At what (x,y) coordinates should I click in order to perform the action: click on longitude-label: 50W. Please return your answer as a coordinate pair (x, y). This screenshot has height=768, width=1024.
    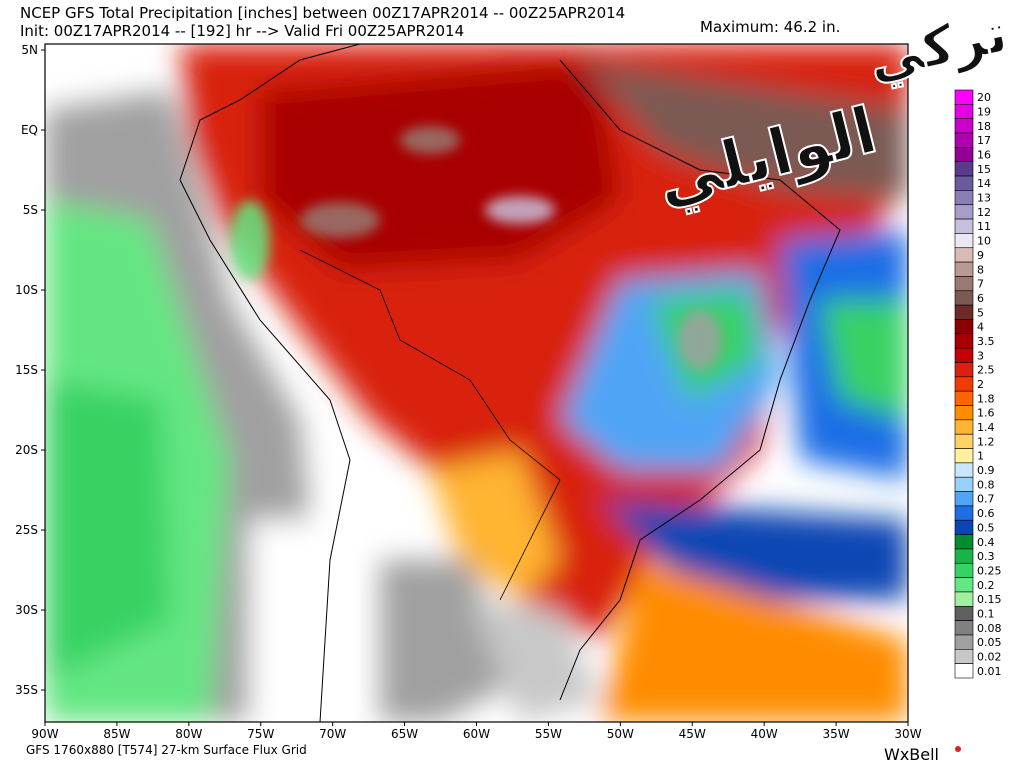
    Looking at the image, I should click on (620, 734).